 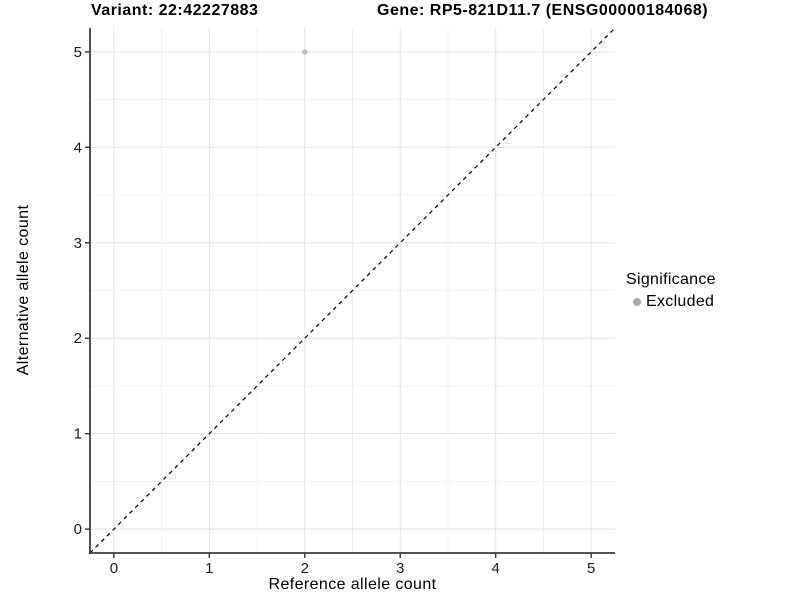 What do you see at coordinates (671, 291) in the screenshot?
I see `legend: Significance Excluded` at bounding box center [671, 291].